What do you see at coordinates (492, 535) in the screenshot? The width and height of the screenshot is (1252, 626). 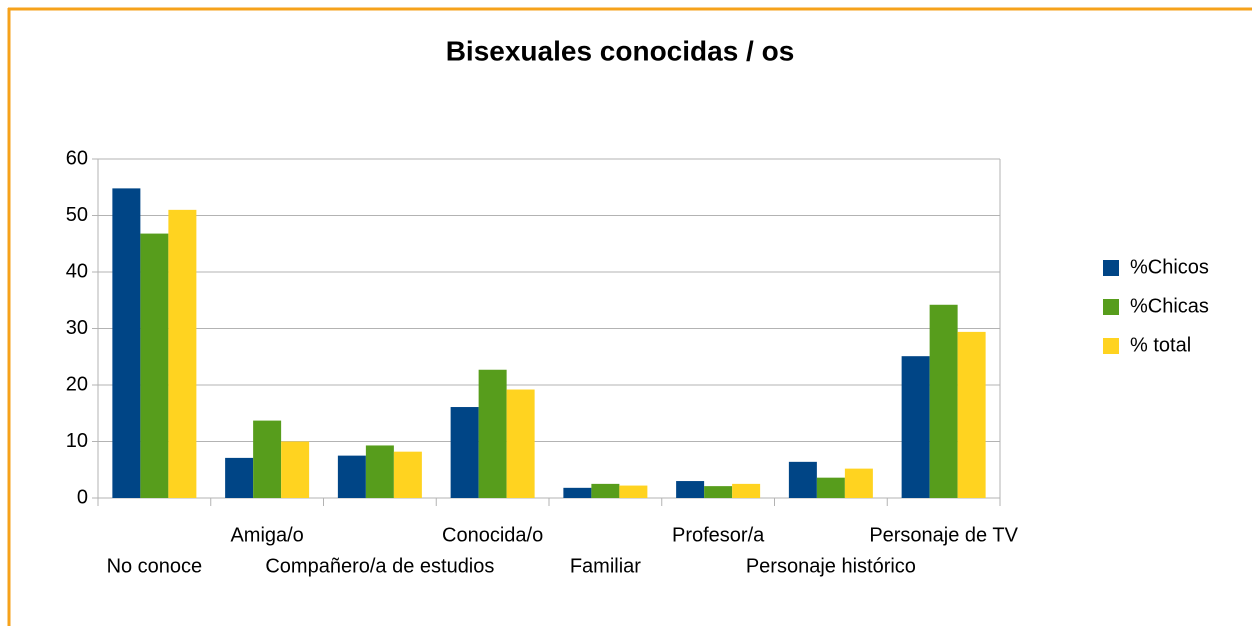 I see `x-tick-label: Conocida/o` at bounding box center [492, 535].